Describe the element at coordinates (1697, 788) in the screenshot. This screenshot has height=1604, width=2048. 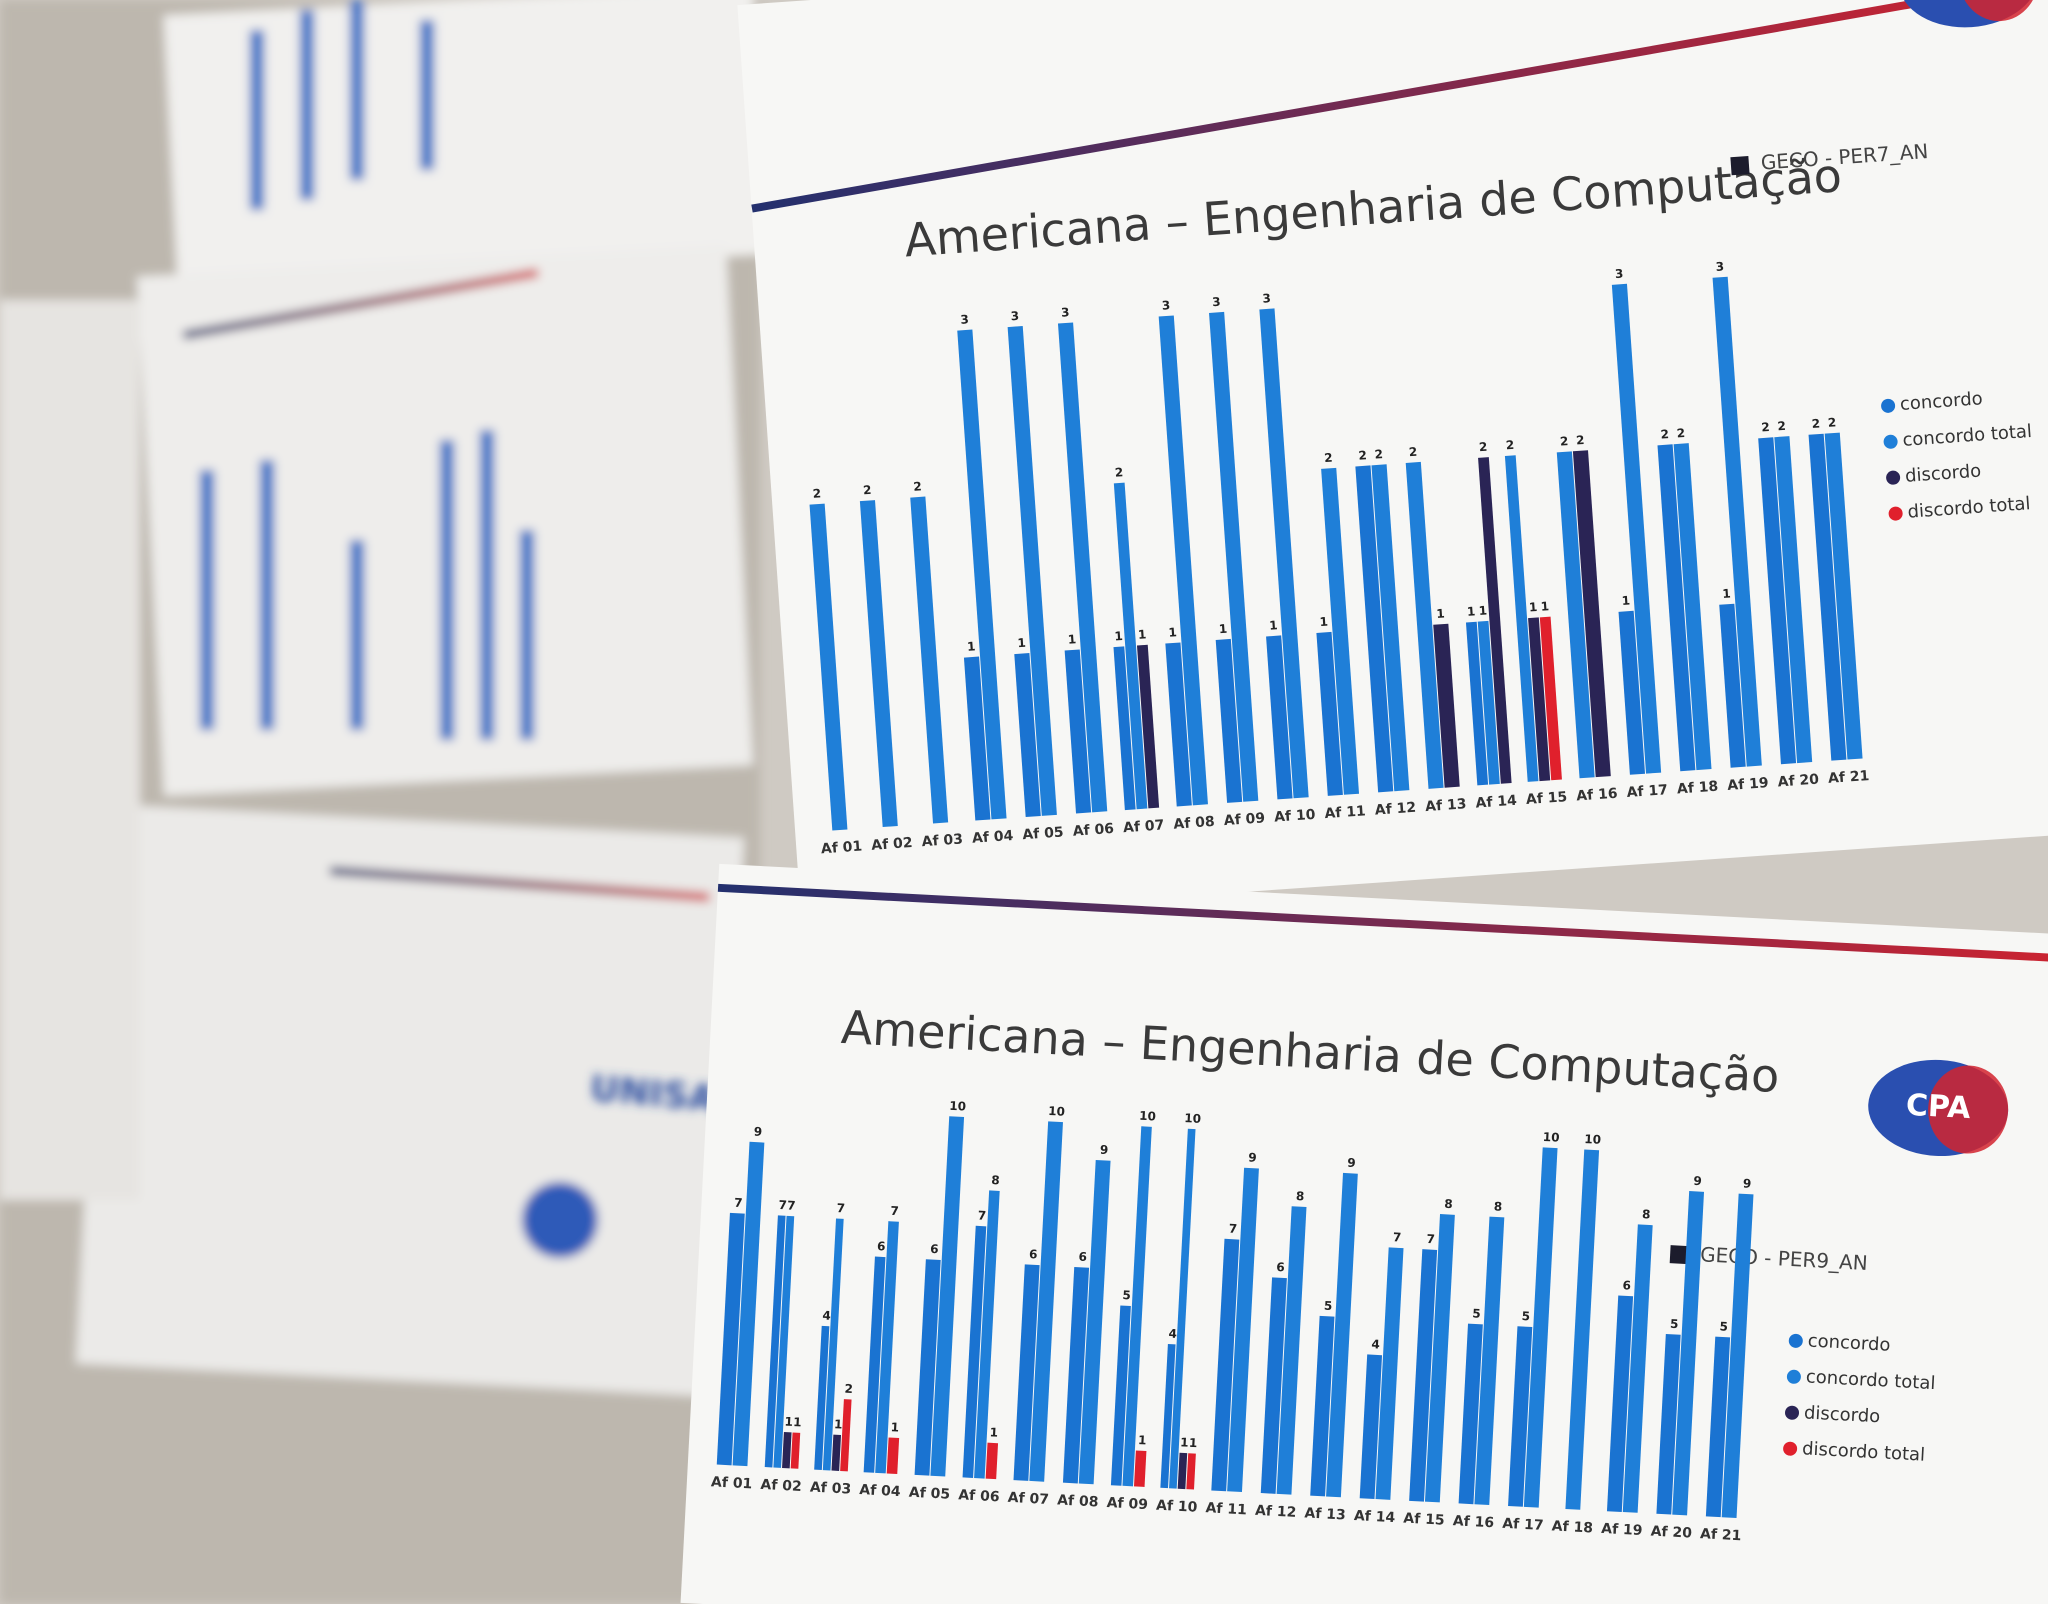
I see `x-tick-label: Af 18` at that location.